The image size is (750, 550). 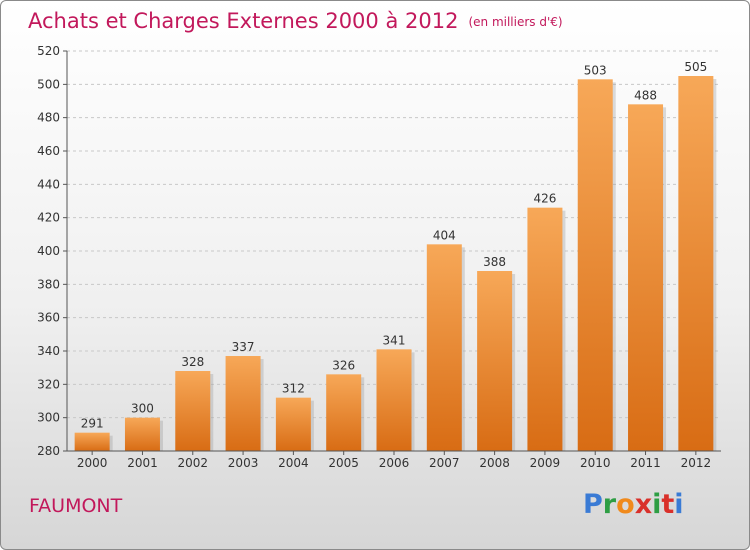 What do you see at coordinates (192, 362) in the screenshot?
I see `bar-value-label: 328` at bounding box center [192, 362].